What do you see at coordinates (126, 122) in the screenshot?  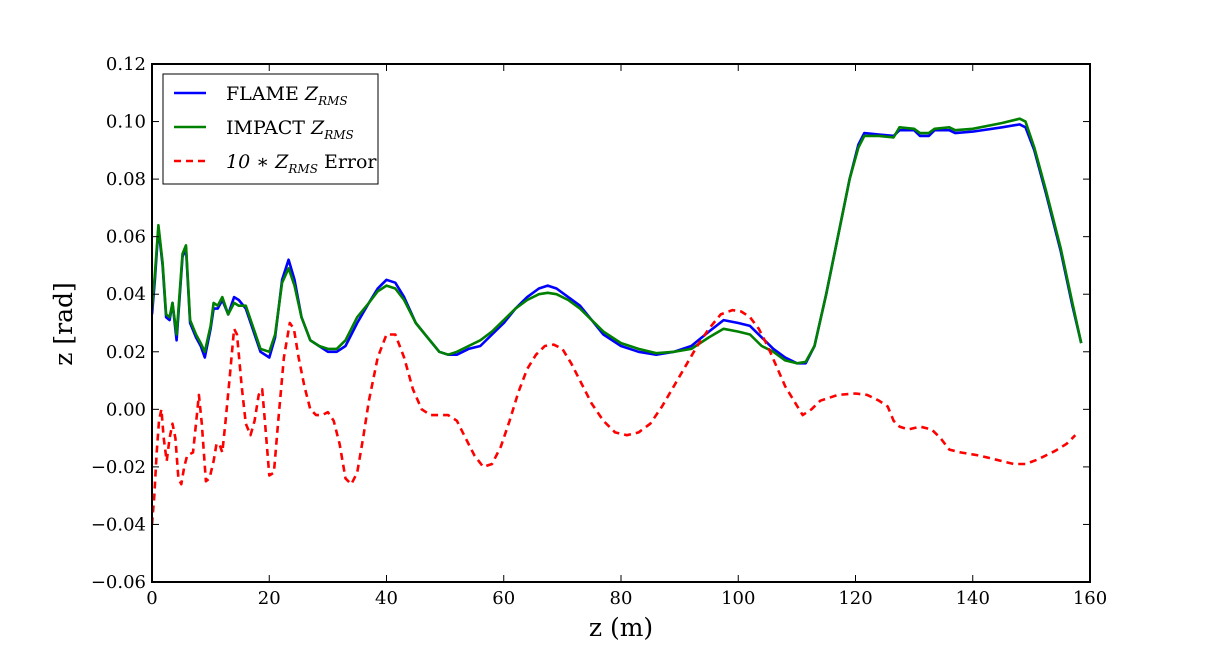 I see `y-tick-label: 0.10` at bounding box center [126, 122].